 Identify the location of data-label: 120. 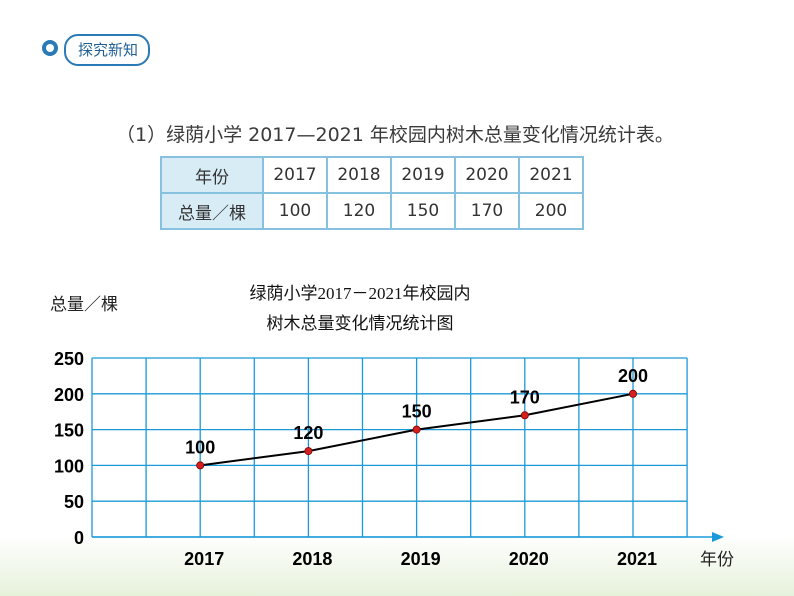
(308, 433).